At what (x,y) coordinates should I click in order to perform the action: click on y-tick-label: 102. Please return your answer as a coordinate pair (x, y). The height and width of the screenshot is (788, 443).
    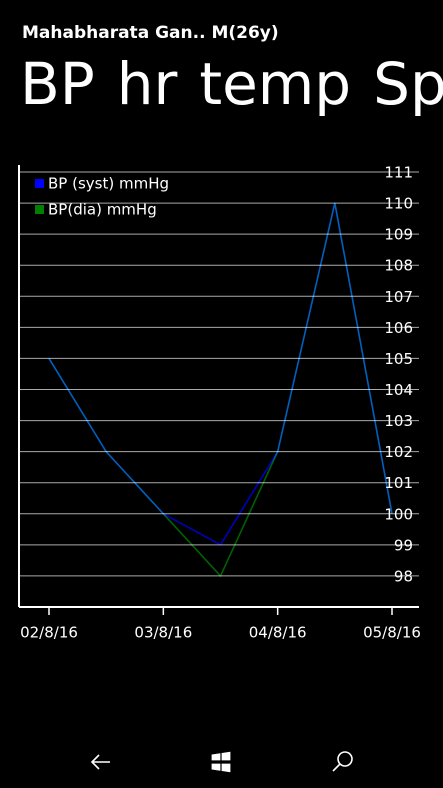
    Looking at the image, I should click on (398, 452).